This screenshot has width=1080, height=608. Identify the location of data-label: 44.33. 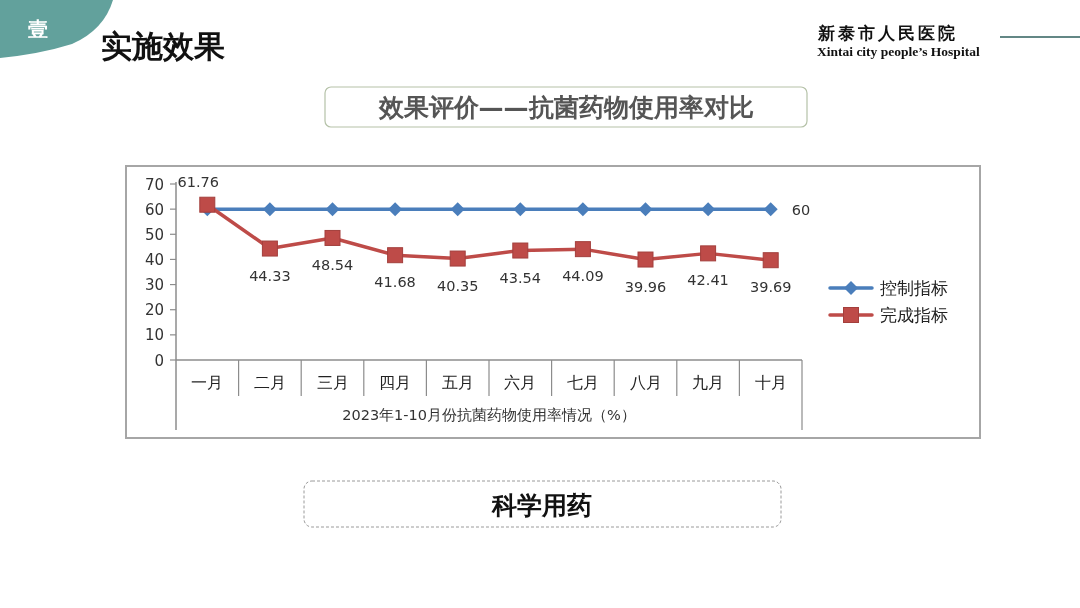
(270, 275).